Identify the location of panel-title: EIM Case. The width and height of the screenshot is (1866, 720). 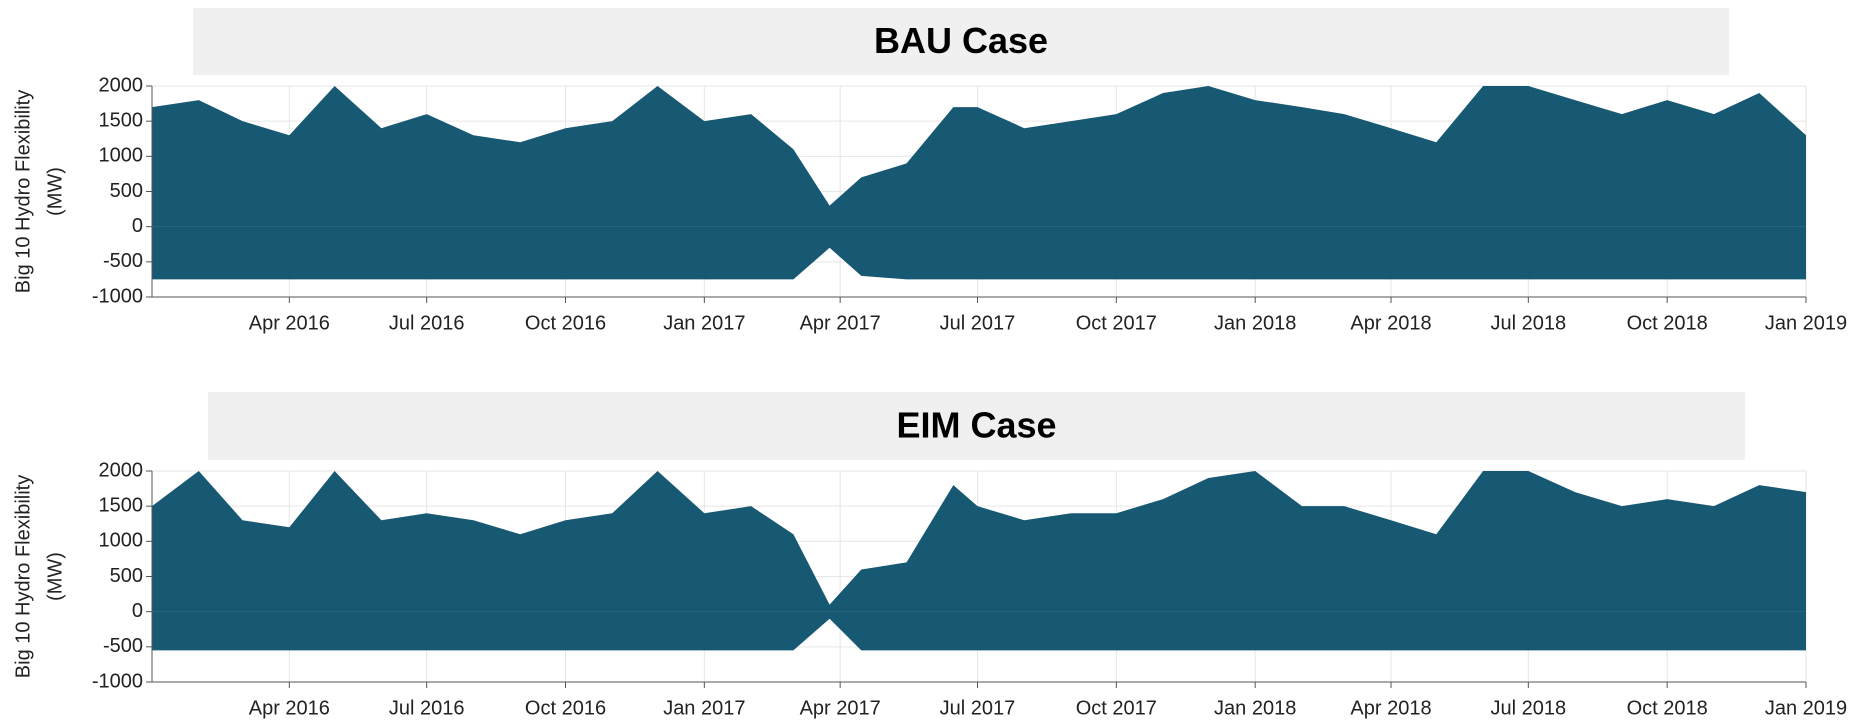
(976, 425).